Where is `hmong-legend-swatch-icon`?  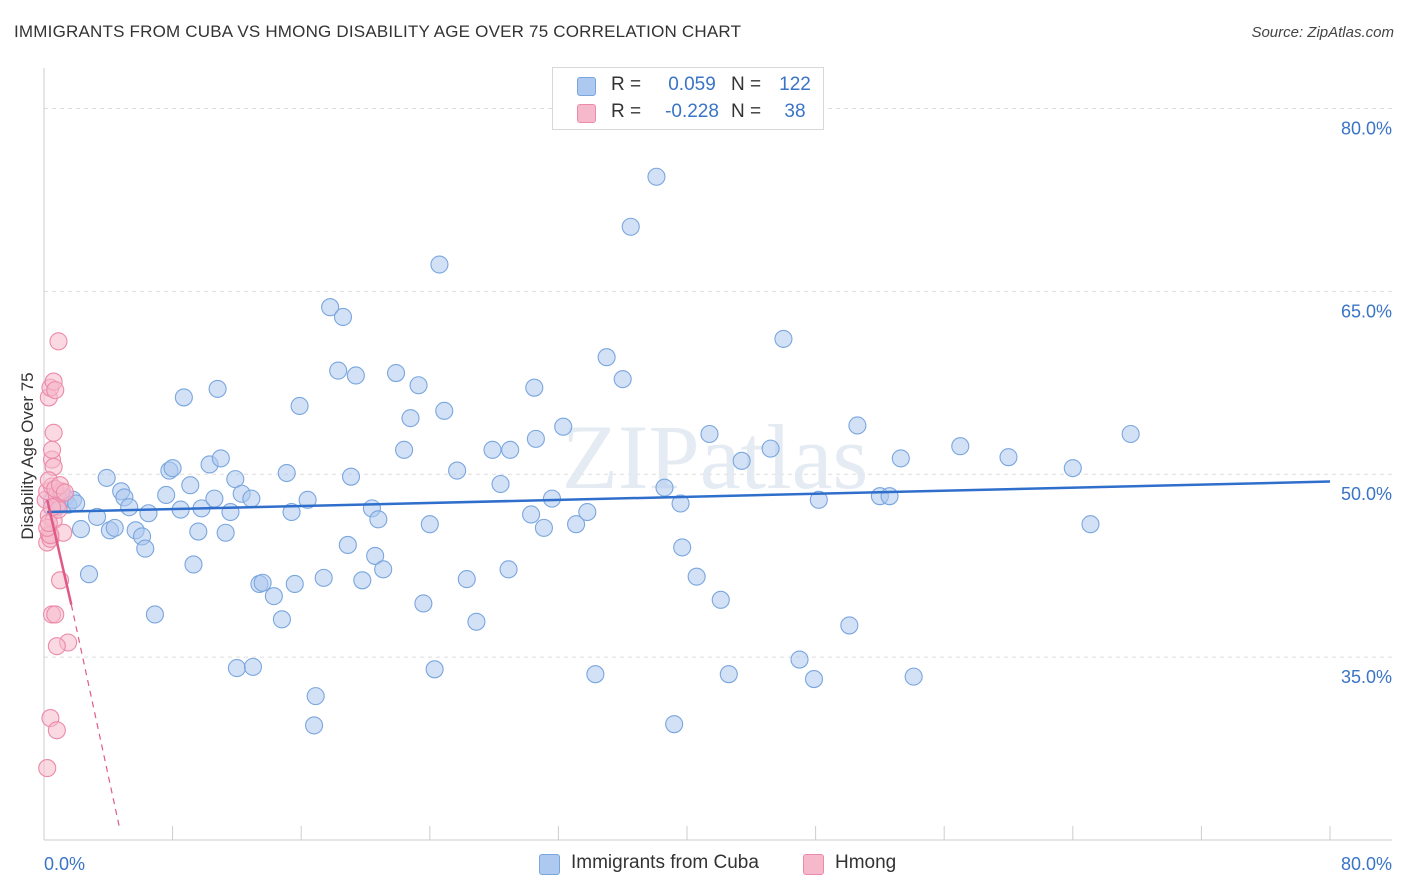 hmong-legend-swatch-icon is located at coordinates (813, 864).